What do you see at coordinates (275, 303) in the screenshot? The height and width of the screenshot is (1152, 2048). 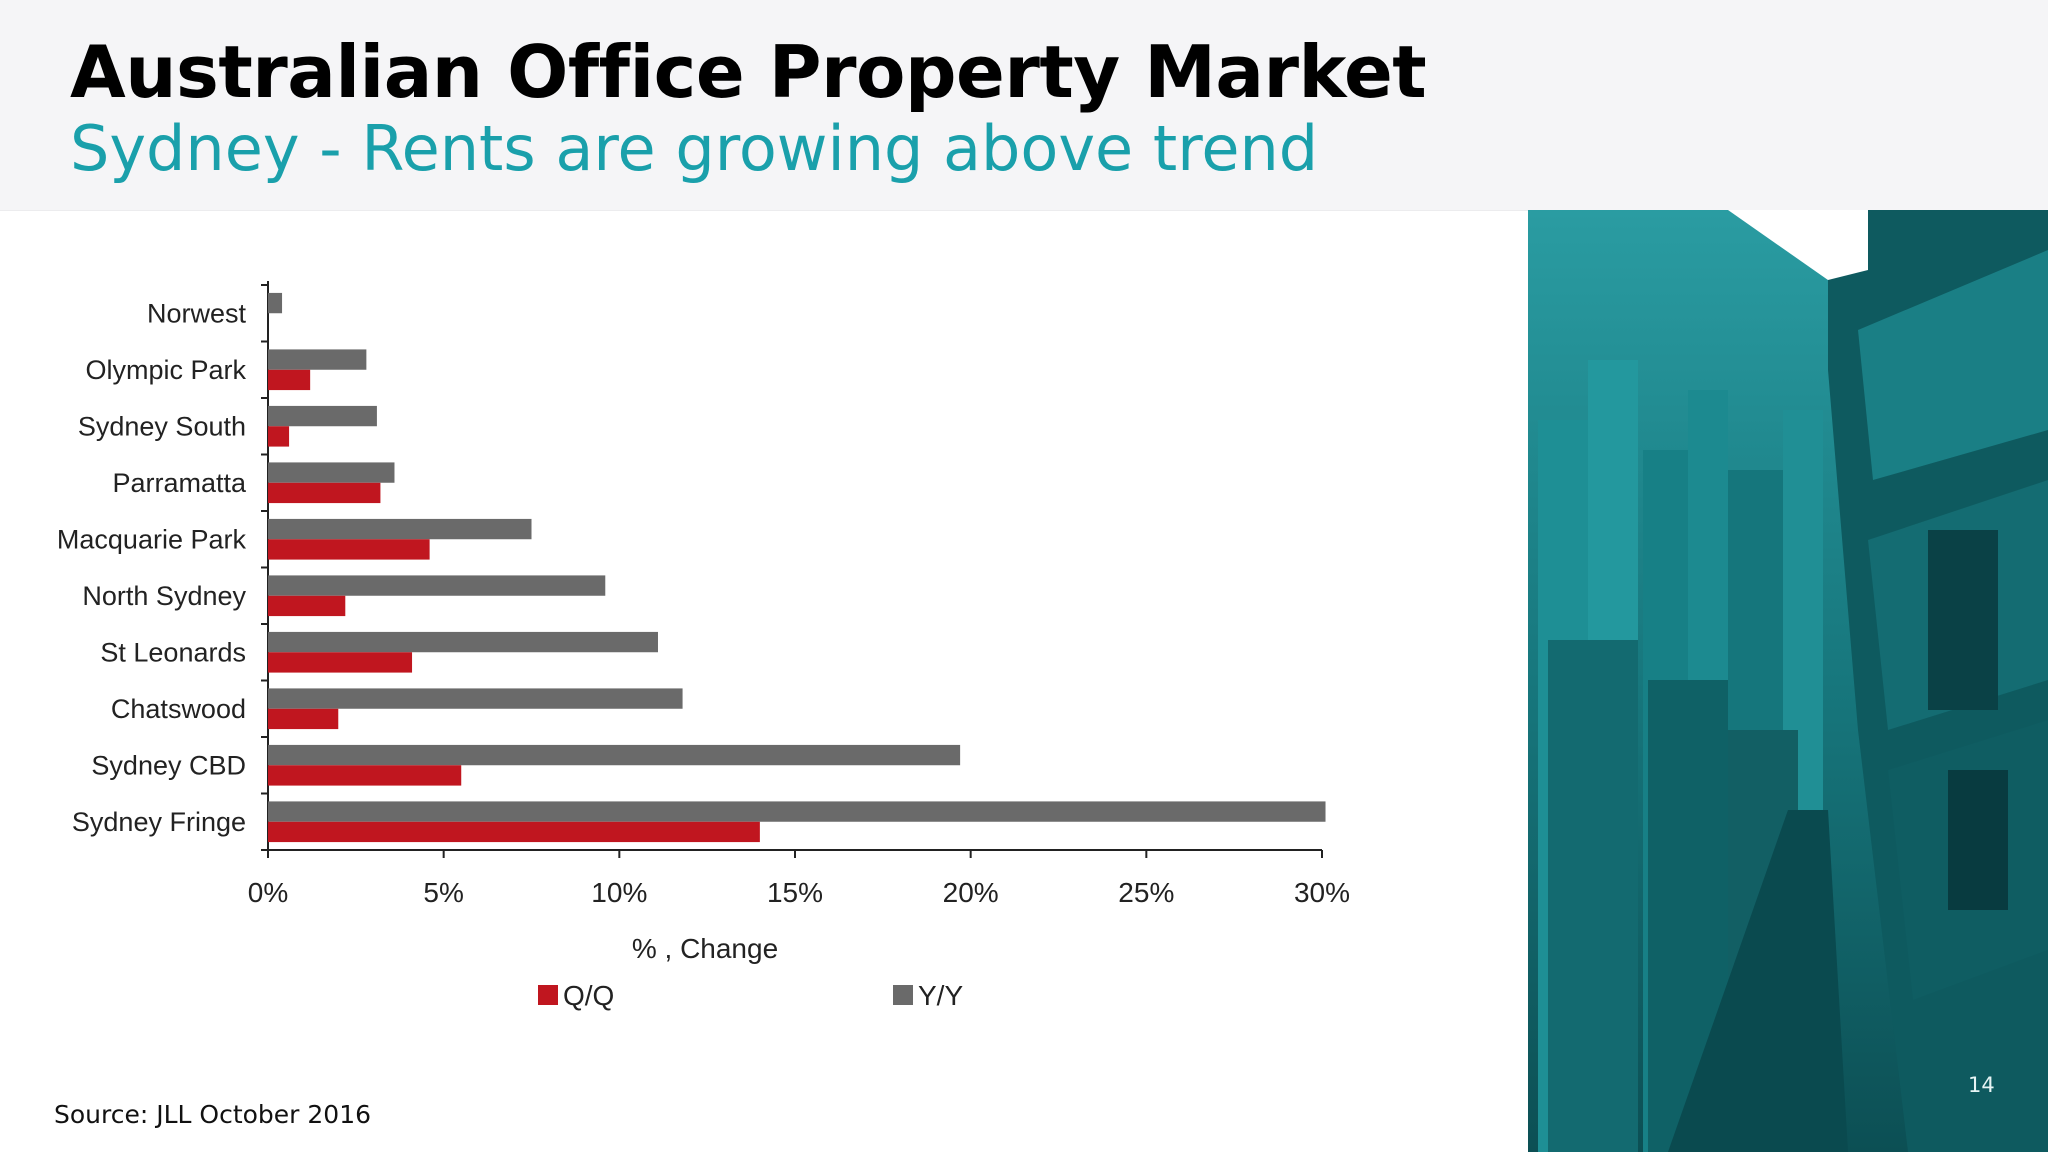 I see `bar-yy-norwest` at bounding box center [275, 303].